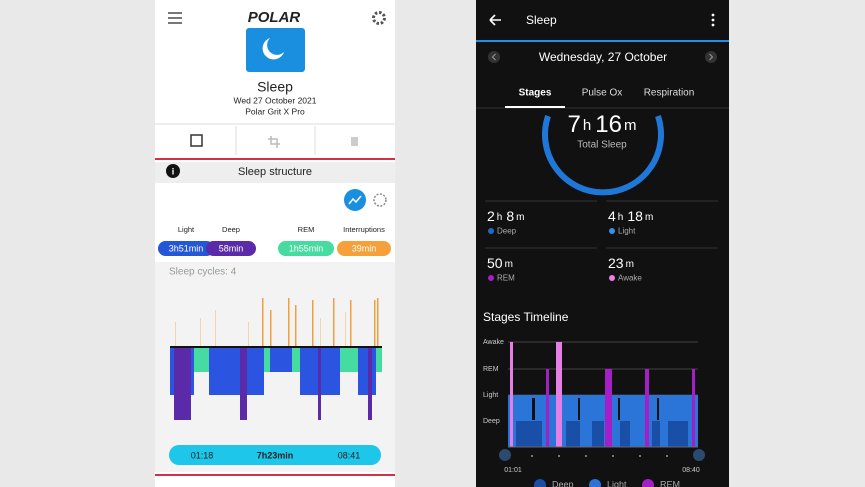  I want to click on more-button, so click(713, 20).